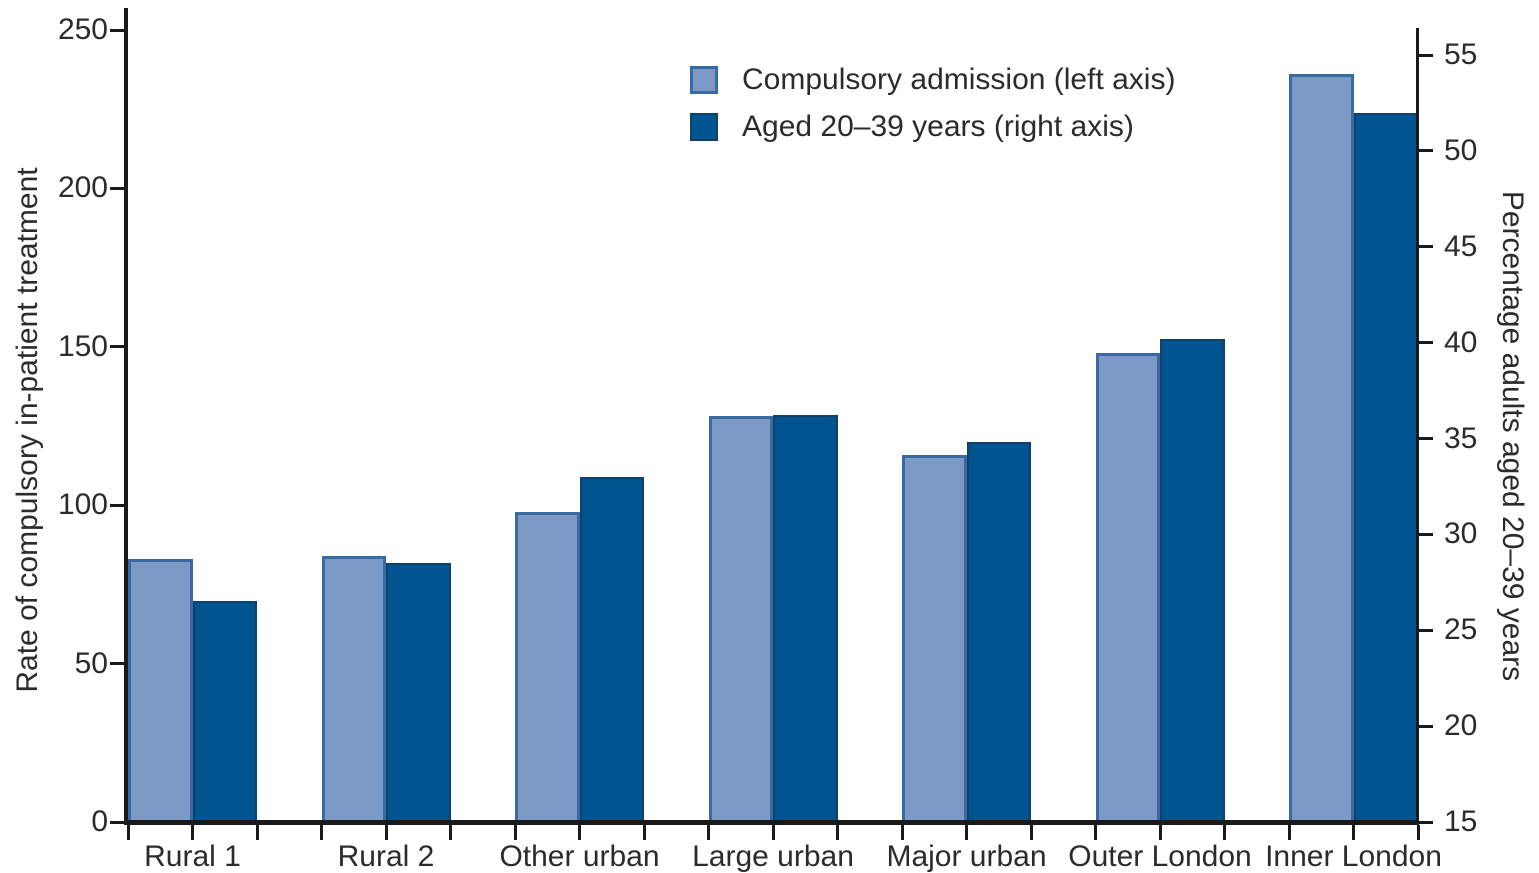 This screenshot has width=1539, height=873. I want to click on right-axis-tick-label: 25, so click(1461, 630).